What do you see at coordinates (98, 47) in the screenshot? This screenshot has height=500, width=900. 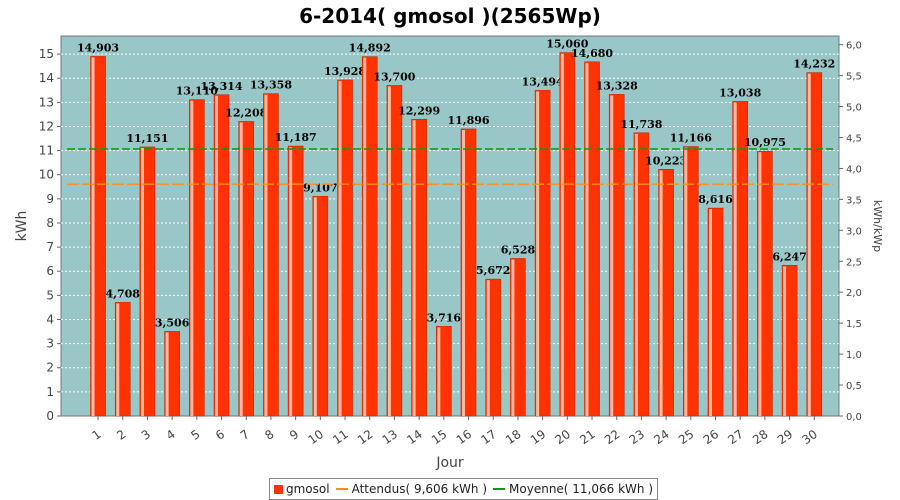 I see `bar-value-label: 14,903` at bounding box center [98, 47].